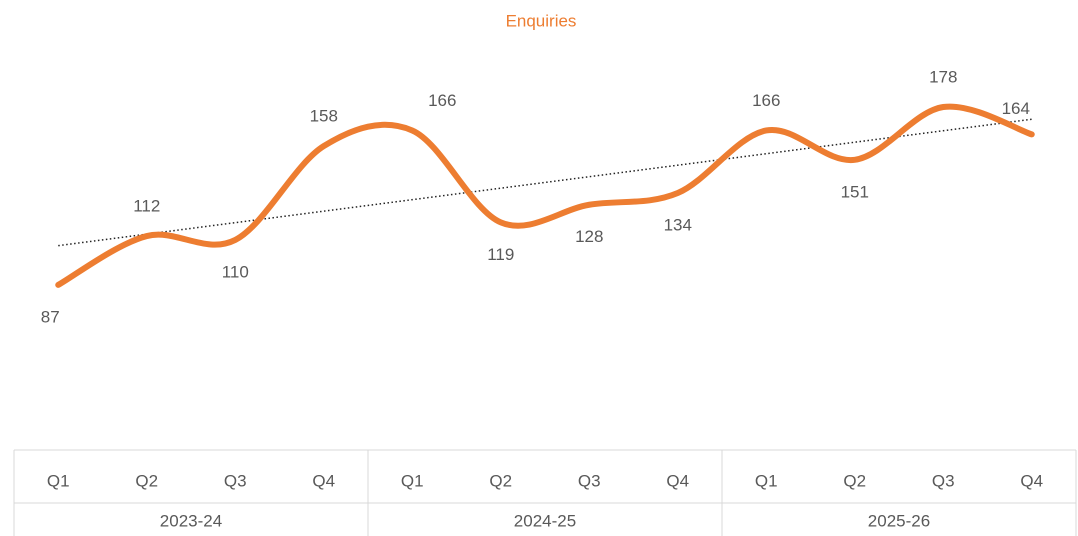  Describe the element at coordinates (943, 76) in the screenshot. I see `data-label: 178` at that location.